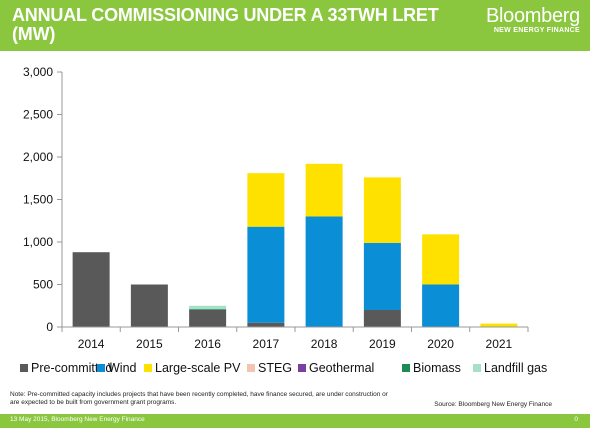 Image resolution: width=590 pixels, height=428 pixels. Describe the element at coordinates (71, 368) in the screenshot. I see `legend-label: Pre-committed` at that location.